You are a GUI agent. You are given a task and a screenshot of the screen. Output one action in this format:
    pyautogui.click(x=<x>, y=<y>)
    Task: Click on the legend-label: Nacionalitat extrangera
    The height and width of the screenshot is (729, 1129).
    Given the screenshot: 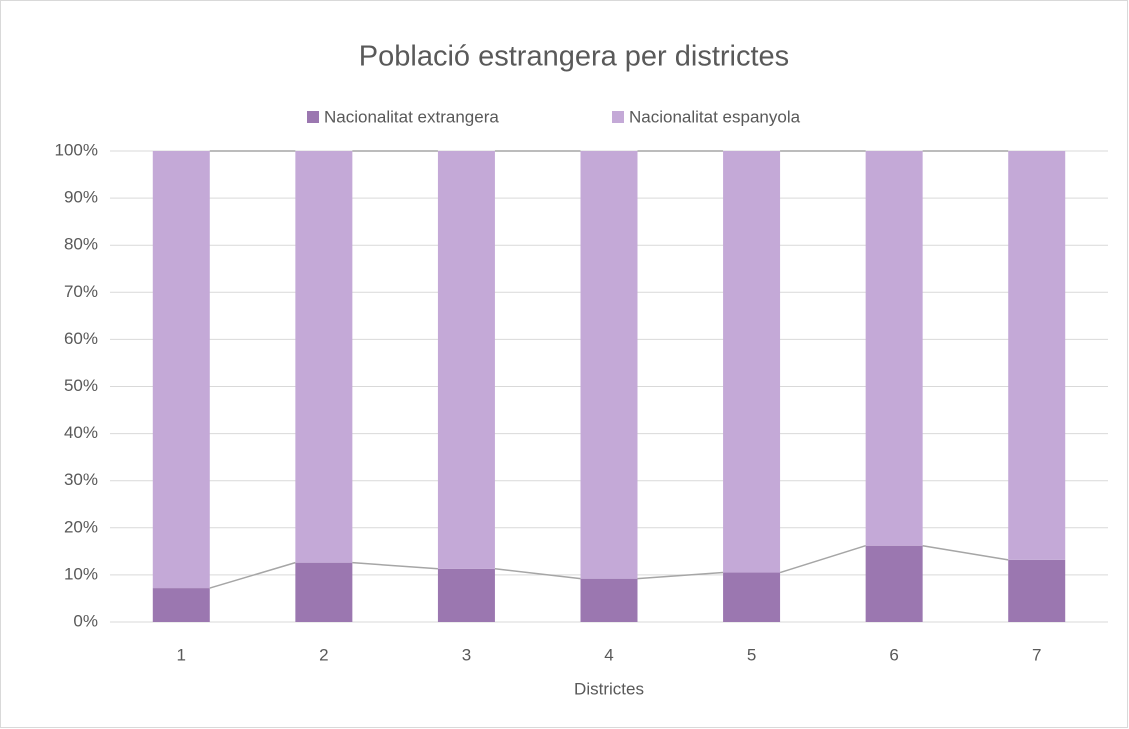 What is the action you would take?
    pyautogui.click(x=411, y=116)
    